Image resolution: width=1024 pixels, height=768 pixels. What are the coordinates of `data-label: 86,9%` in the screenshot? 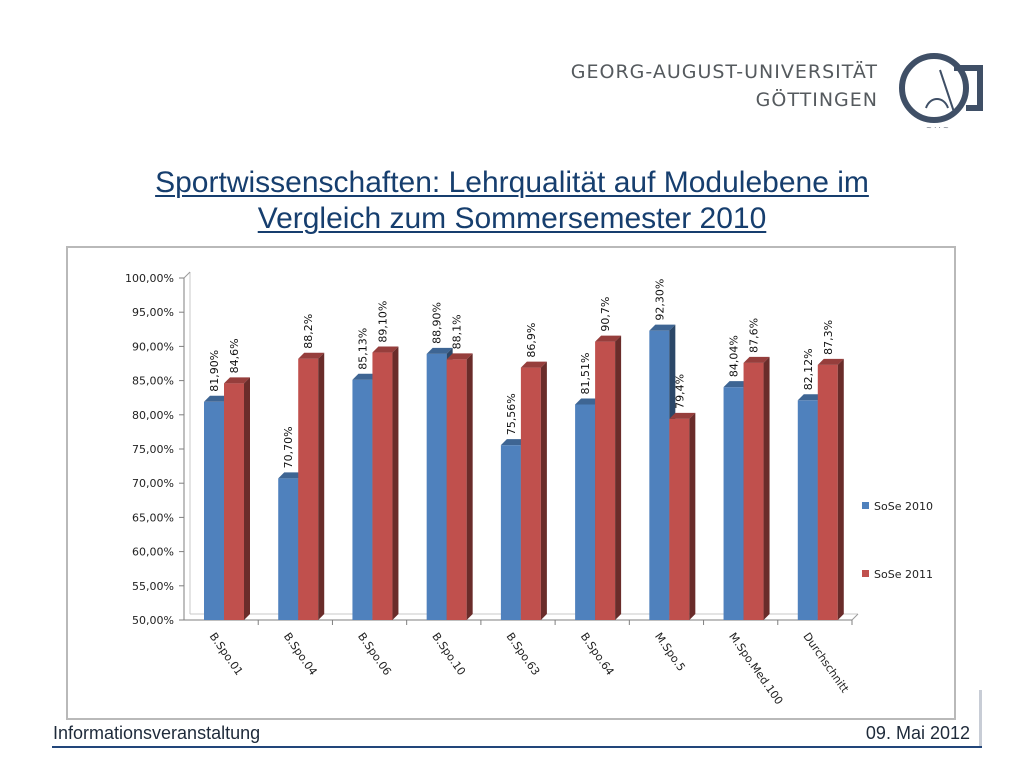 It's located at (531, 340).